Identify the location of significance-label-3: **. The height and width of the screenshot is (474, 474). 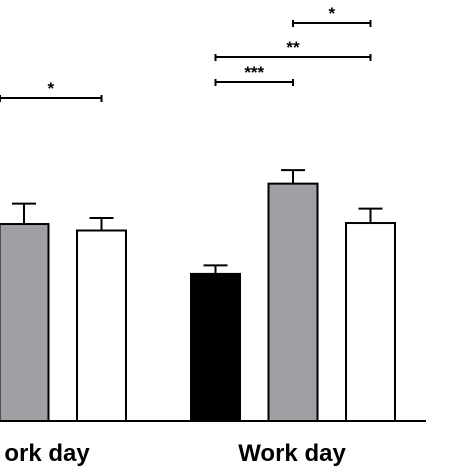
(293, 47).